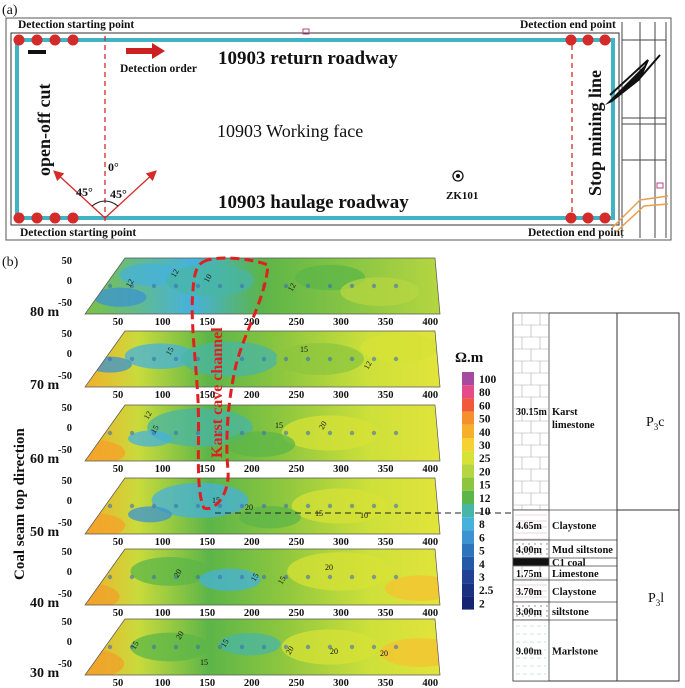 Image resolution: width=685 pixels, height=688 pixels. I want to click on depth-label: 40 m, so click(45, 603).